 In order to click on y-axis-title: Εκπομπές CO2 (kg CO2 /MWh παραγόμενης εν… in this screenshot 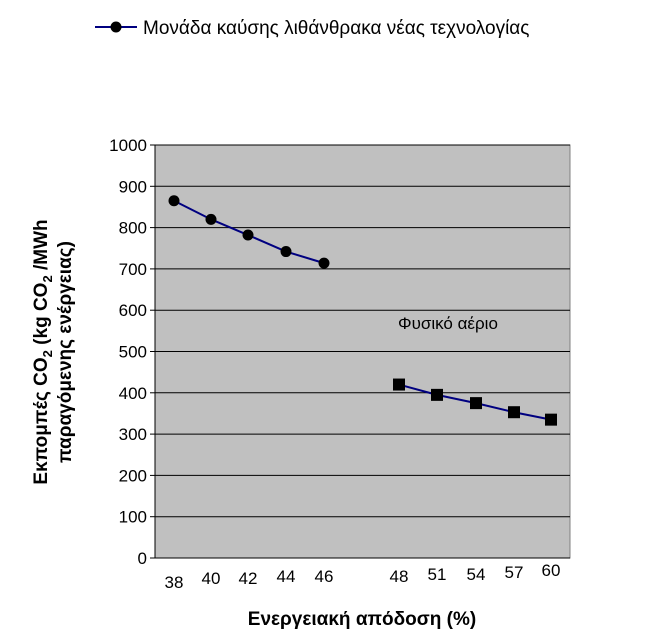, I will do `click(53, 351)`.